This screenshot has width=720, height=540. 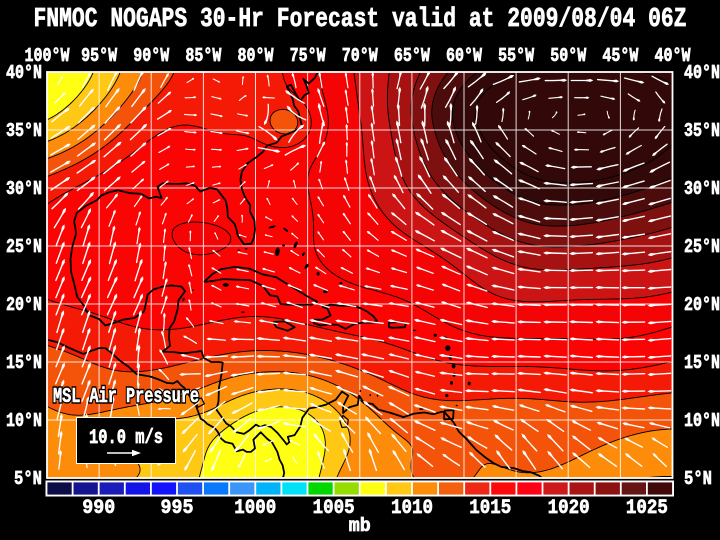 What do you see at coordinates (490, 508) in the screenshot?
I see `svg-text: 1015` at bounding box center [490, 508].